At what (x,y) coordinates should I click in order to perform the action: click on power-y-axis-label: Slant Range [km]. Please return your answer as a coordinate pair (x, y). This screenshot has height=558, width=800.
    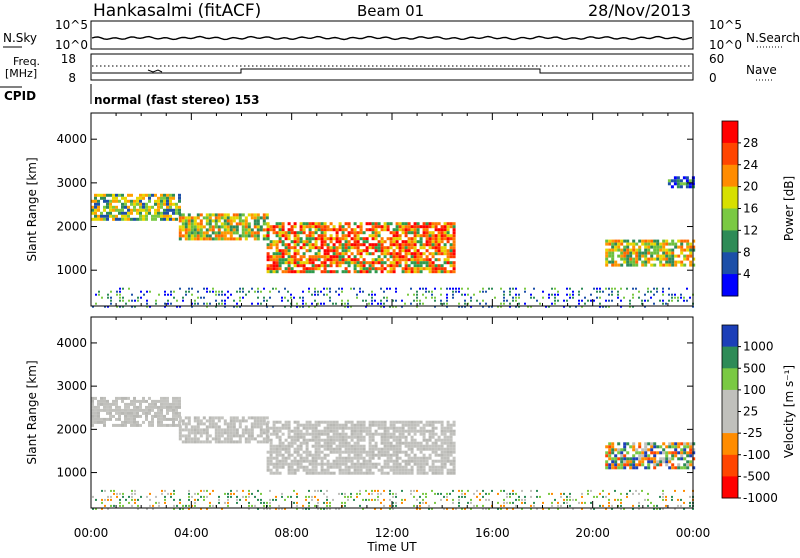
    Looking at the image, I should click on (32, 209).